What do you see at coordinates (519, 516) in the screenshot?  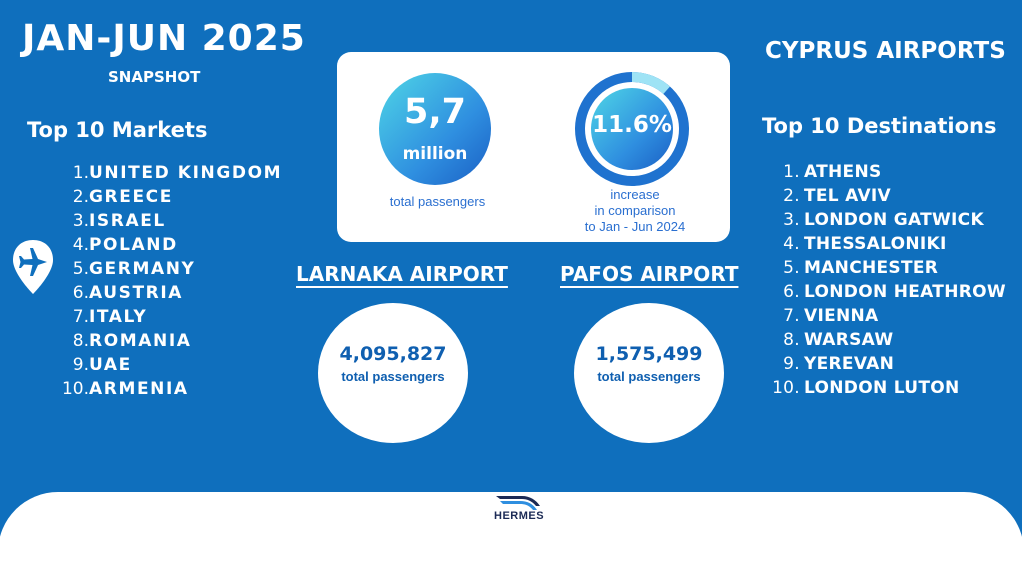 I see `logo-text: HERMES` at bounding box center [519, 516].